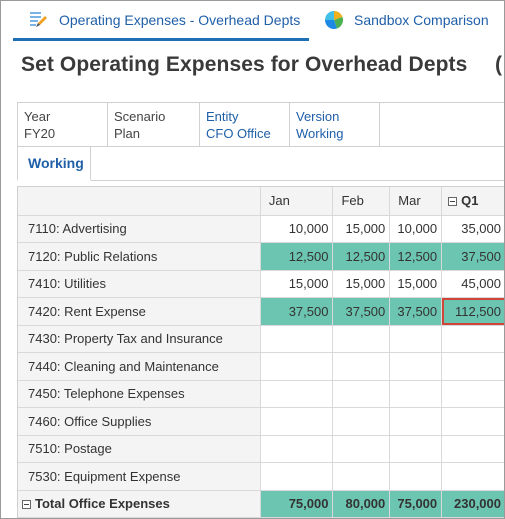 This screenshot has height=519, width=505. I want to click on row-label: 7110: Advertising, so click(77, 229).